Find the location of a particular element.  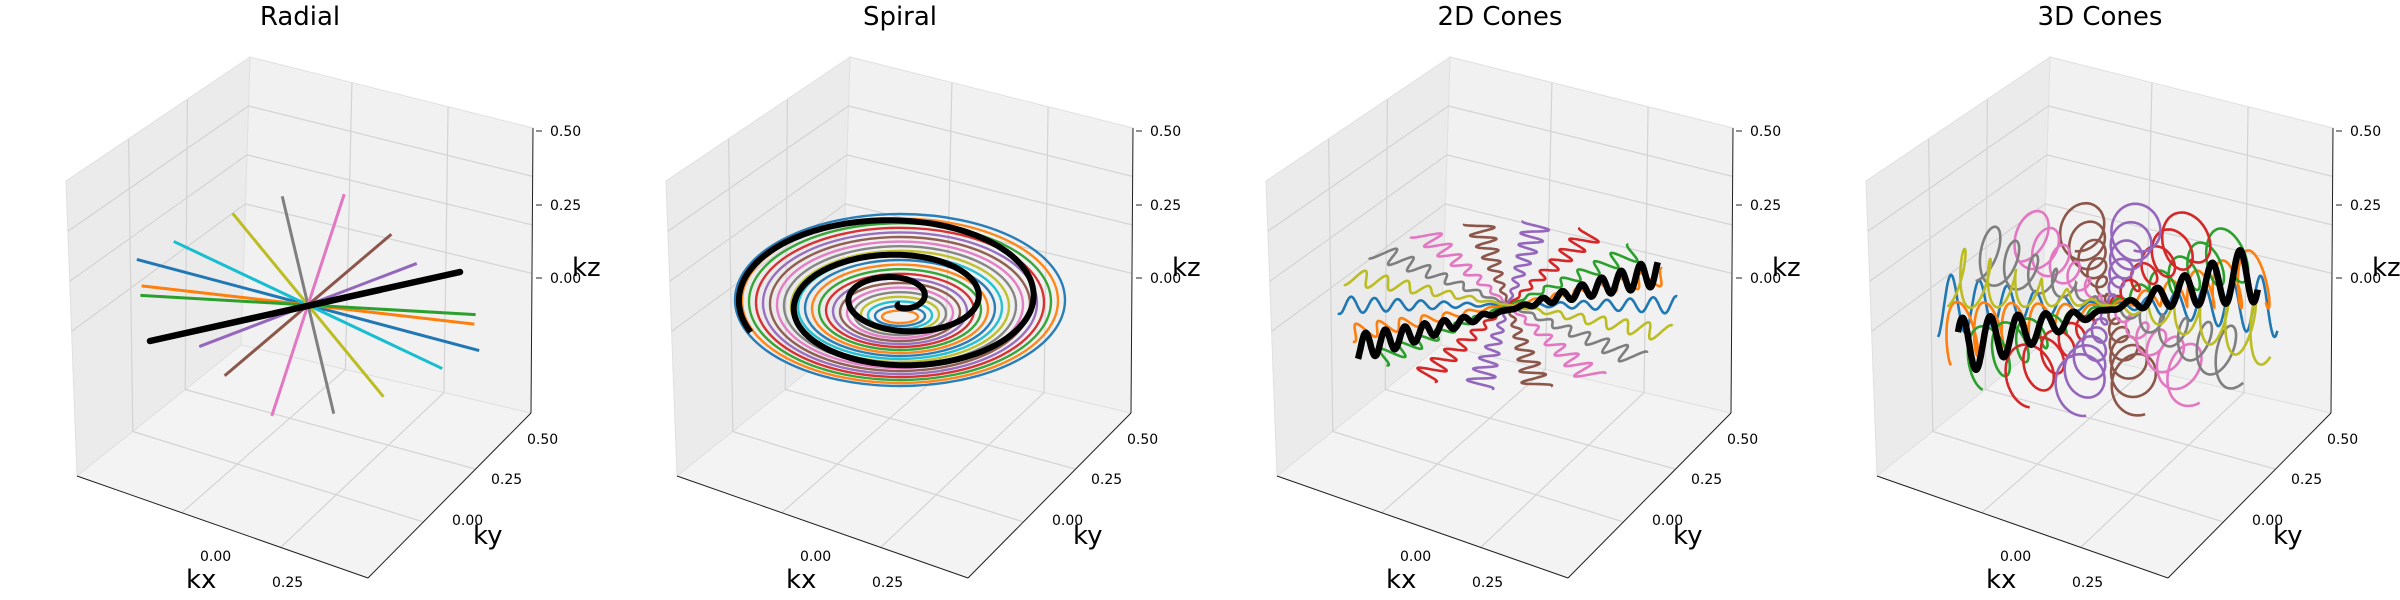

panel-title: 2D Cones is located at coordinates (1500, 17).